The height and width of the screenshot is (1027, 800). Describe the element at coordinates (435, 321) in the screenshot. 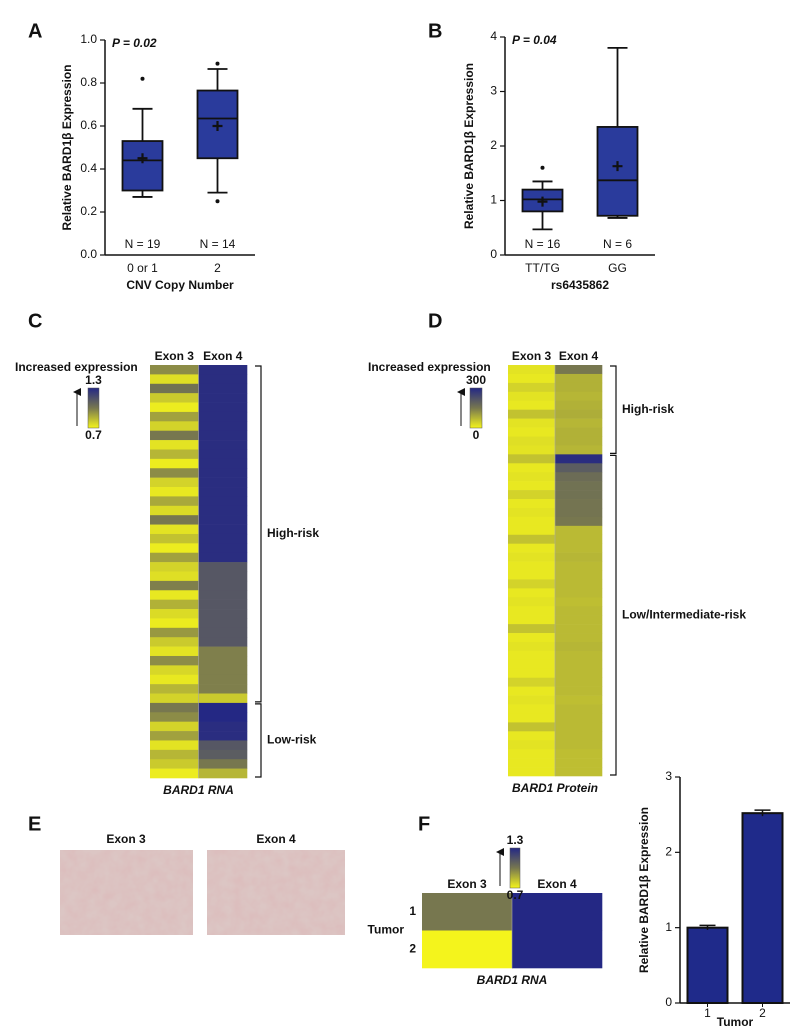

I see `panel-letter: D` at that location.